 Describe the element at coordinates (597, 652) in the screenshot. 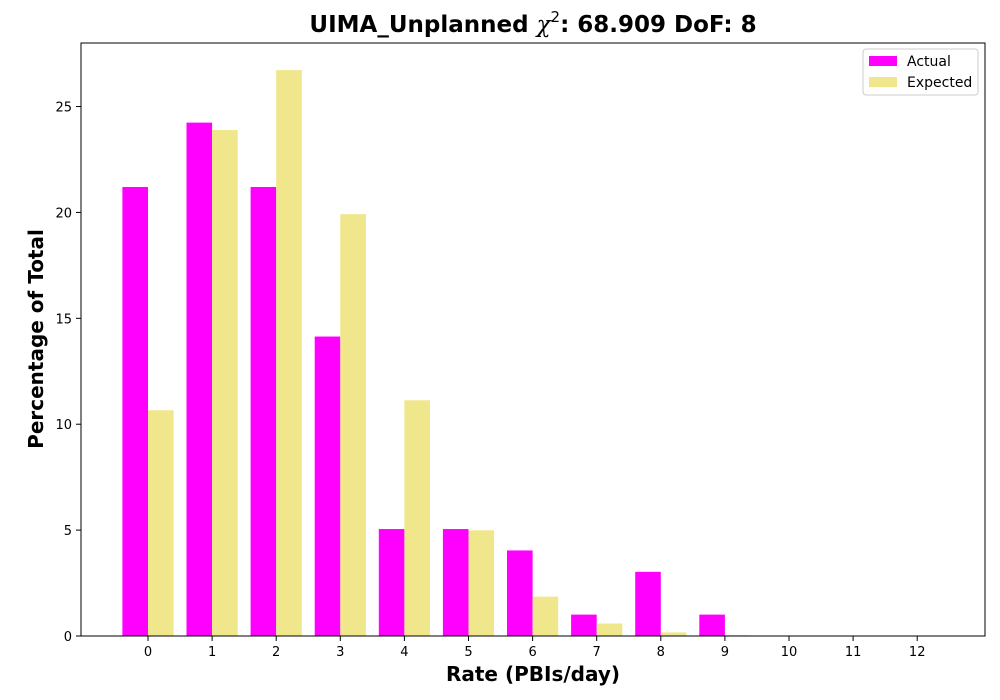

I see `x-tick-label: 7` at that location.